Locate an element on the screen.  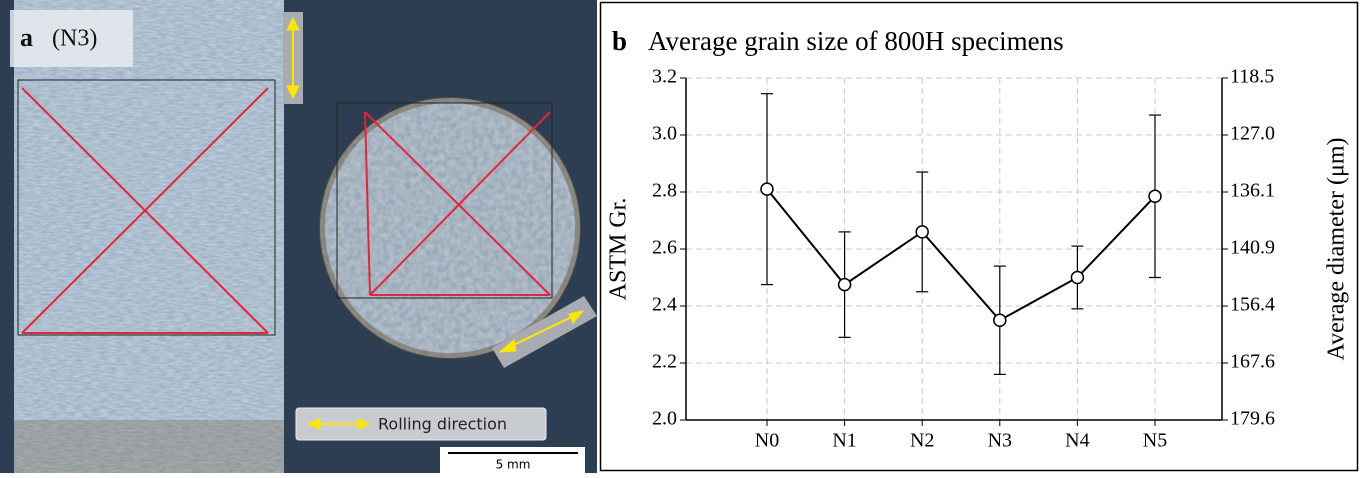
y-tick-label: 2.4 is located at coordinates (664, 305).